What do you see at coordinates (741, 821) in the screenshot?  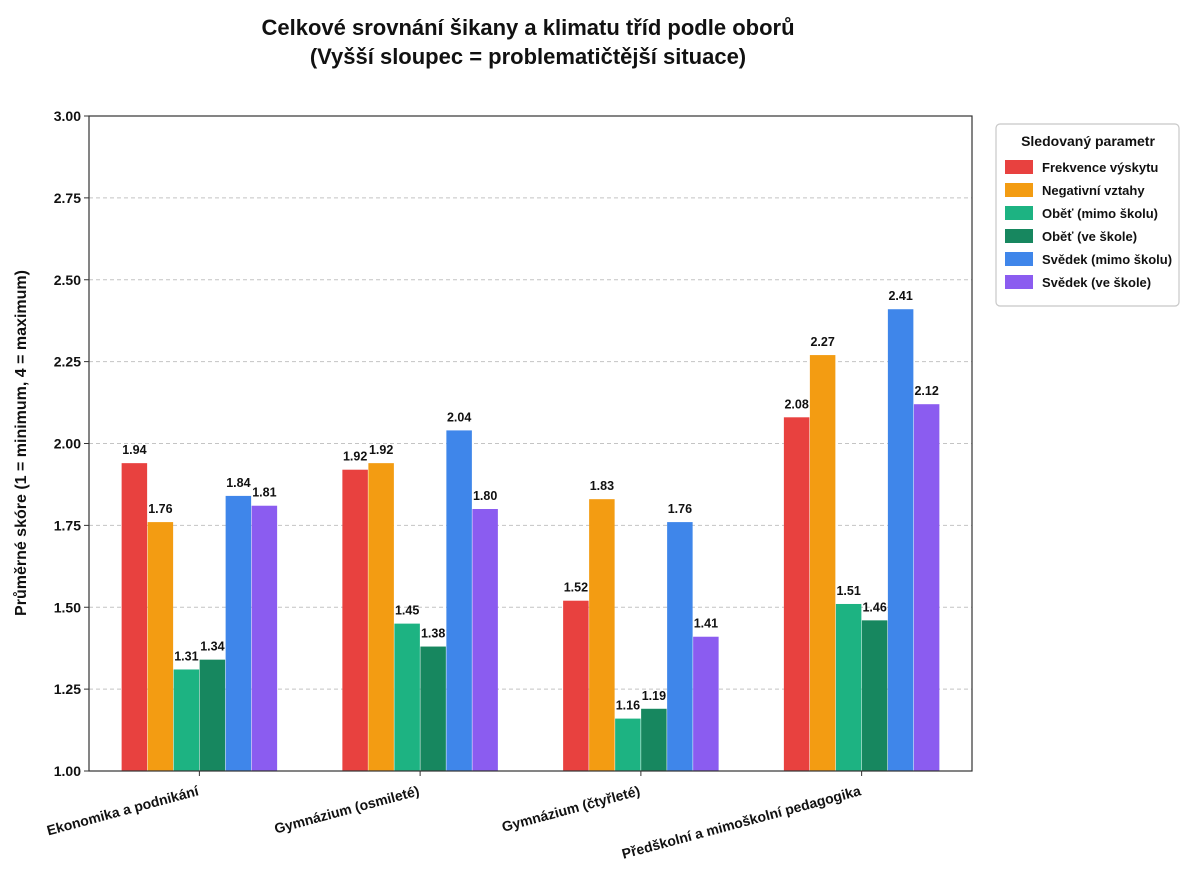 I see `x-tick-label: Předškolní a mimoškolní pedagogika` at bounding box center [741, 821].